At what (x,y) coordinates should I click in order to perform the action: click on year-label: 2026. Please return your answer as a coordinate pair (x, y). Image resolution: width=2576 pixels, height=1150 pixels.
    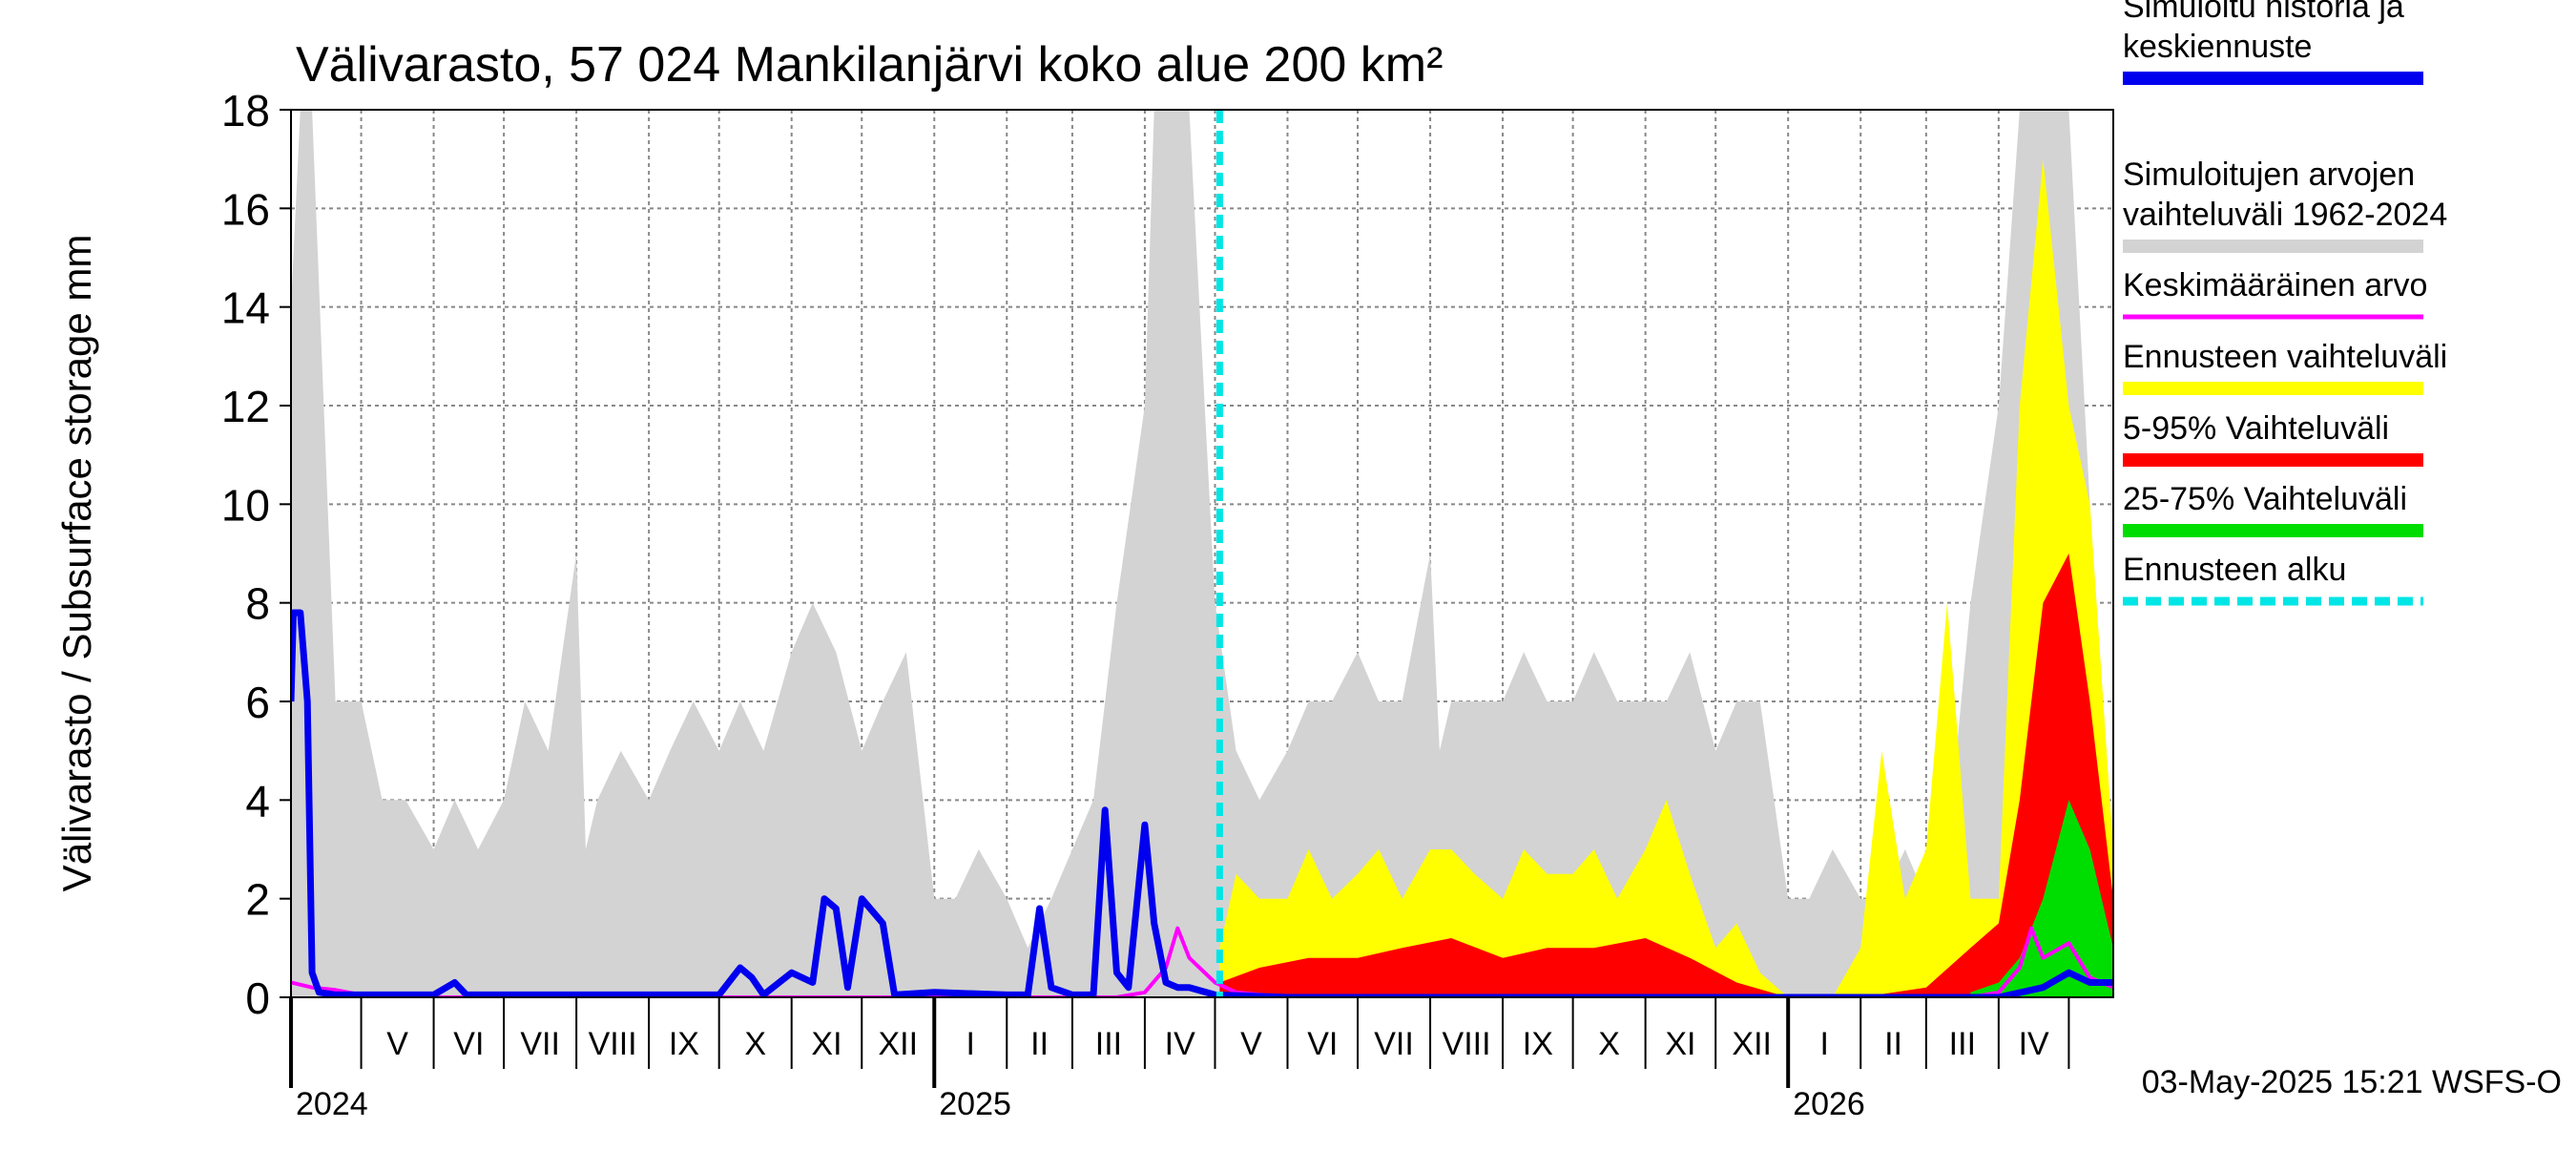
    Looking at the image, I should click on (1829, 1104).